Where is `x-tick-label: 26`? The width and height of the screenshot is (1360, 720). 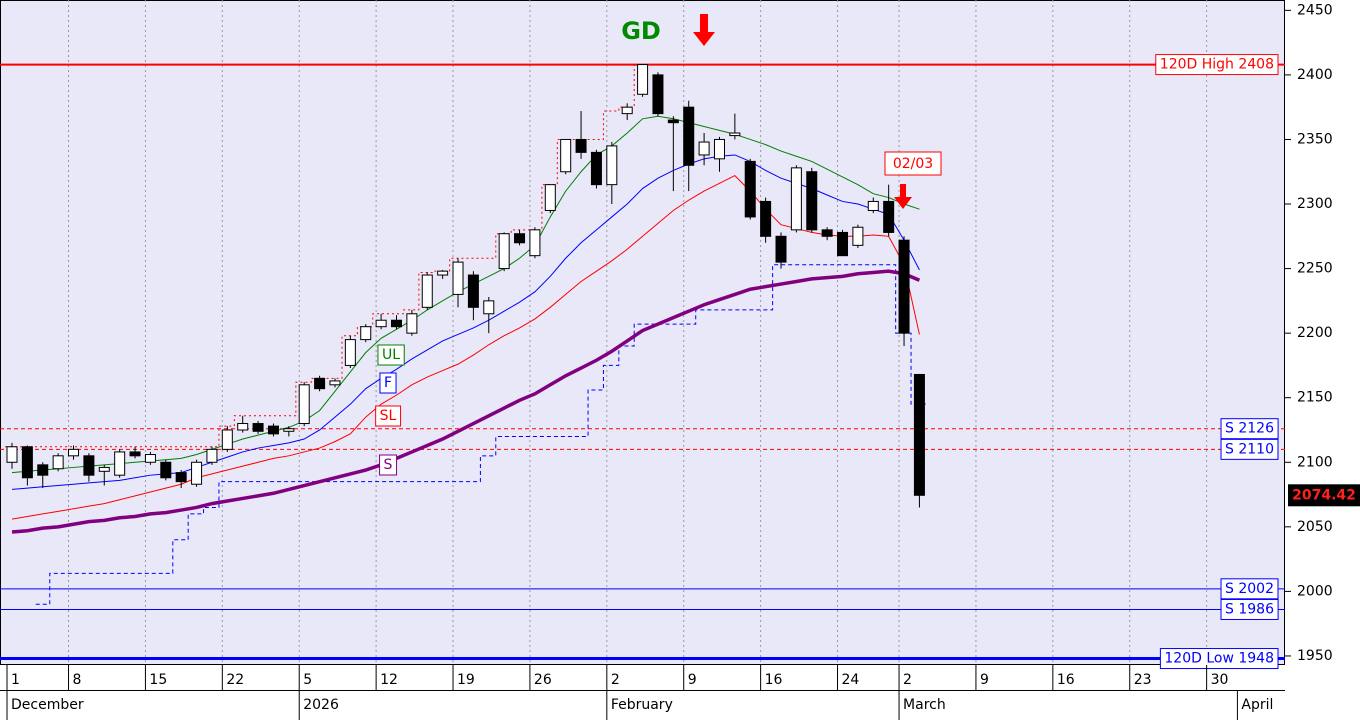
x-tick-label: 26 is located at coordinates (543, 680).